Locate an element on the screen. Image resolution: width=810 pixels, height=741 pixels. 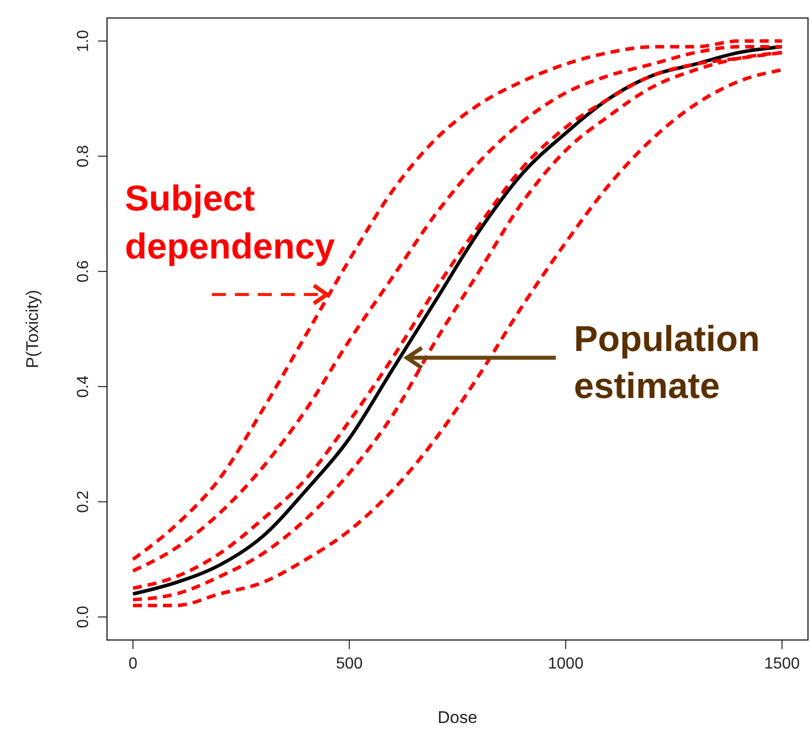
x-tick-label: 1000 is located at coordinates (566, 663).